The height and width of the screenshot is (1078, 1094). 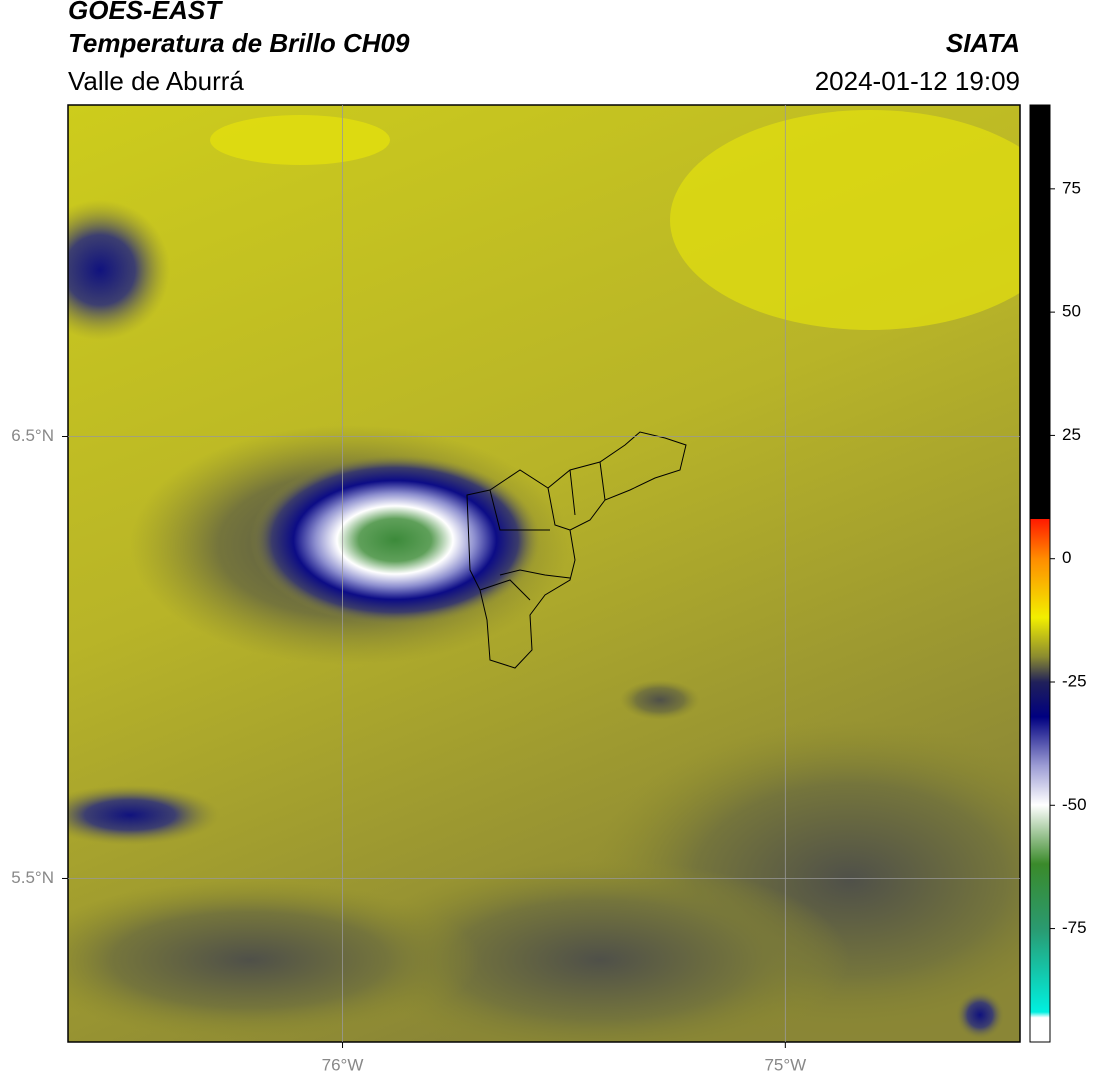 What do you see at coordinates (983, 43) in the screenshot?
I see `source: SIATA` at bounding box center [983, 43].